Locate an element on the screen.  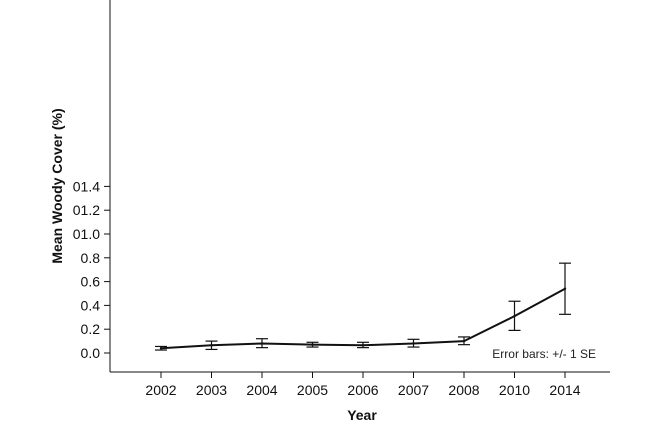
y-tick-label: 01.2 is located at coordinates (86, 210).